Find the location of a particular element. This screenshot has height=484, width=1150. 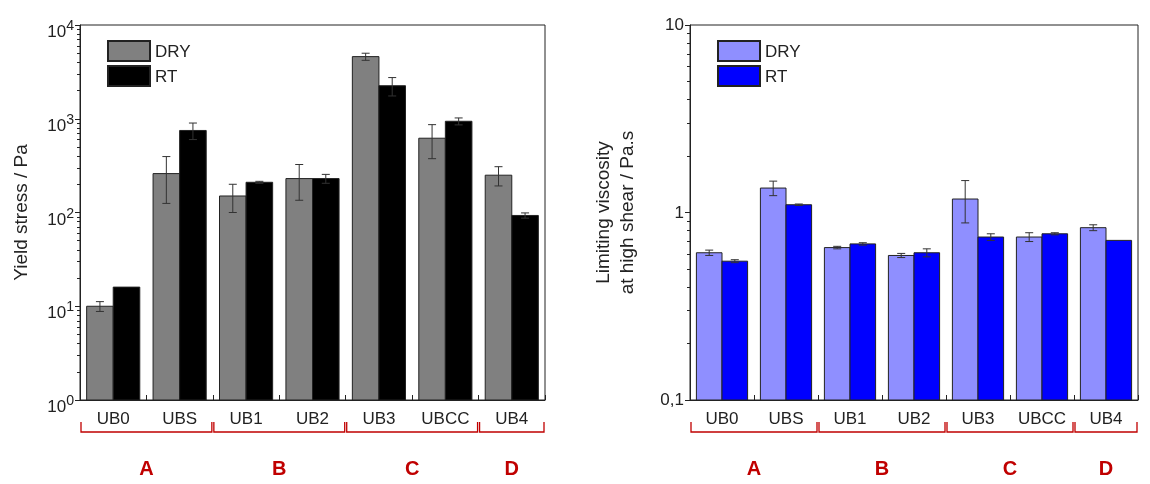

y-tick-label: 0,1 is located at coordinates (672, 400).